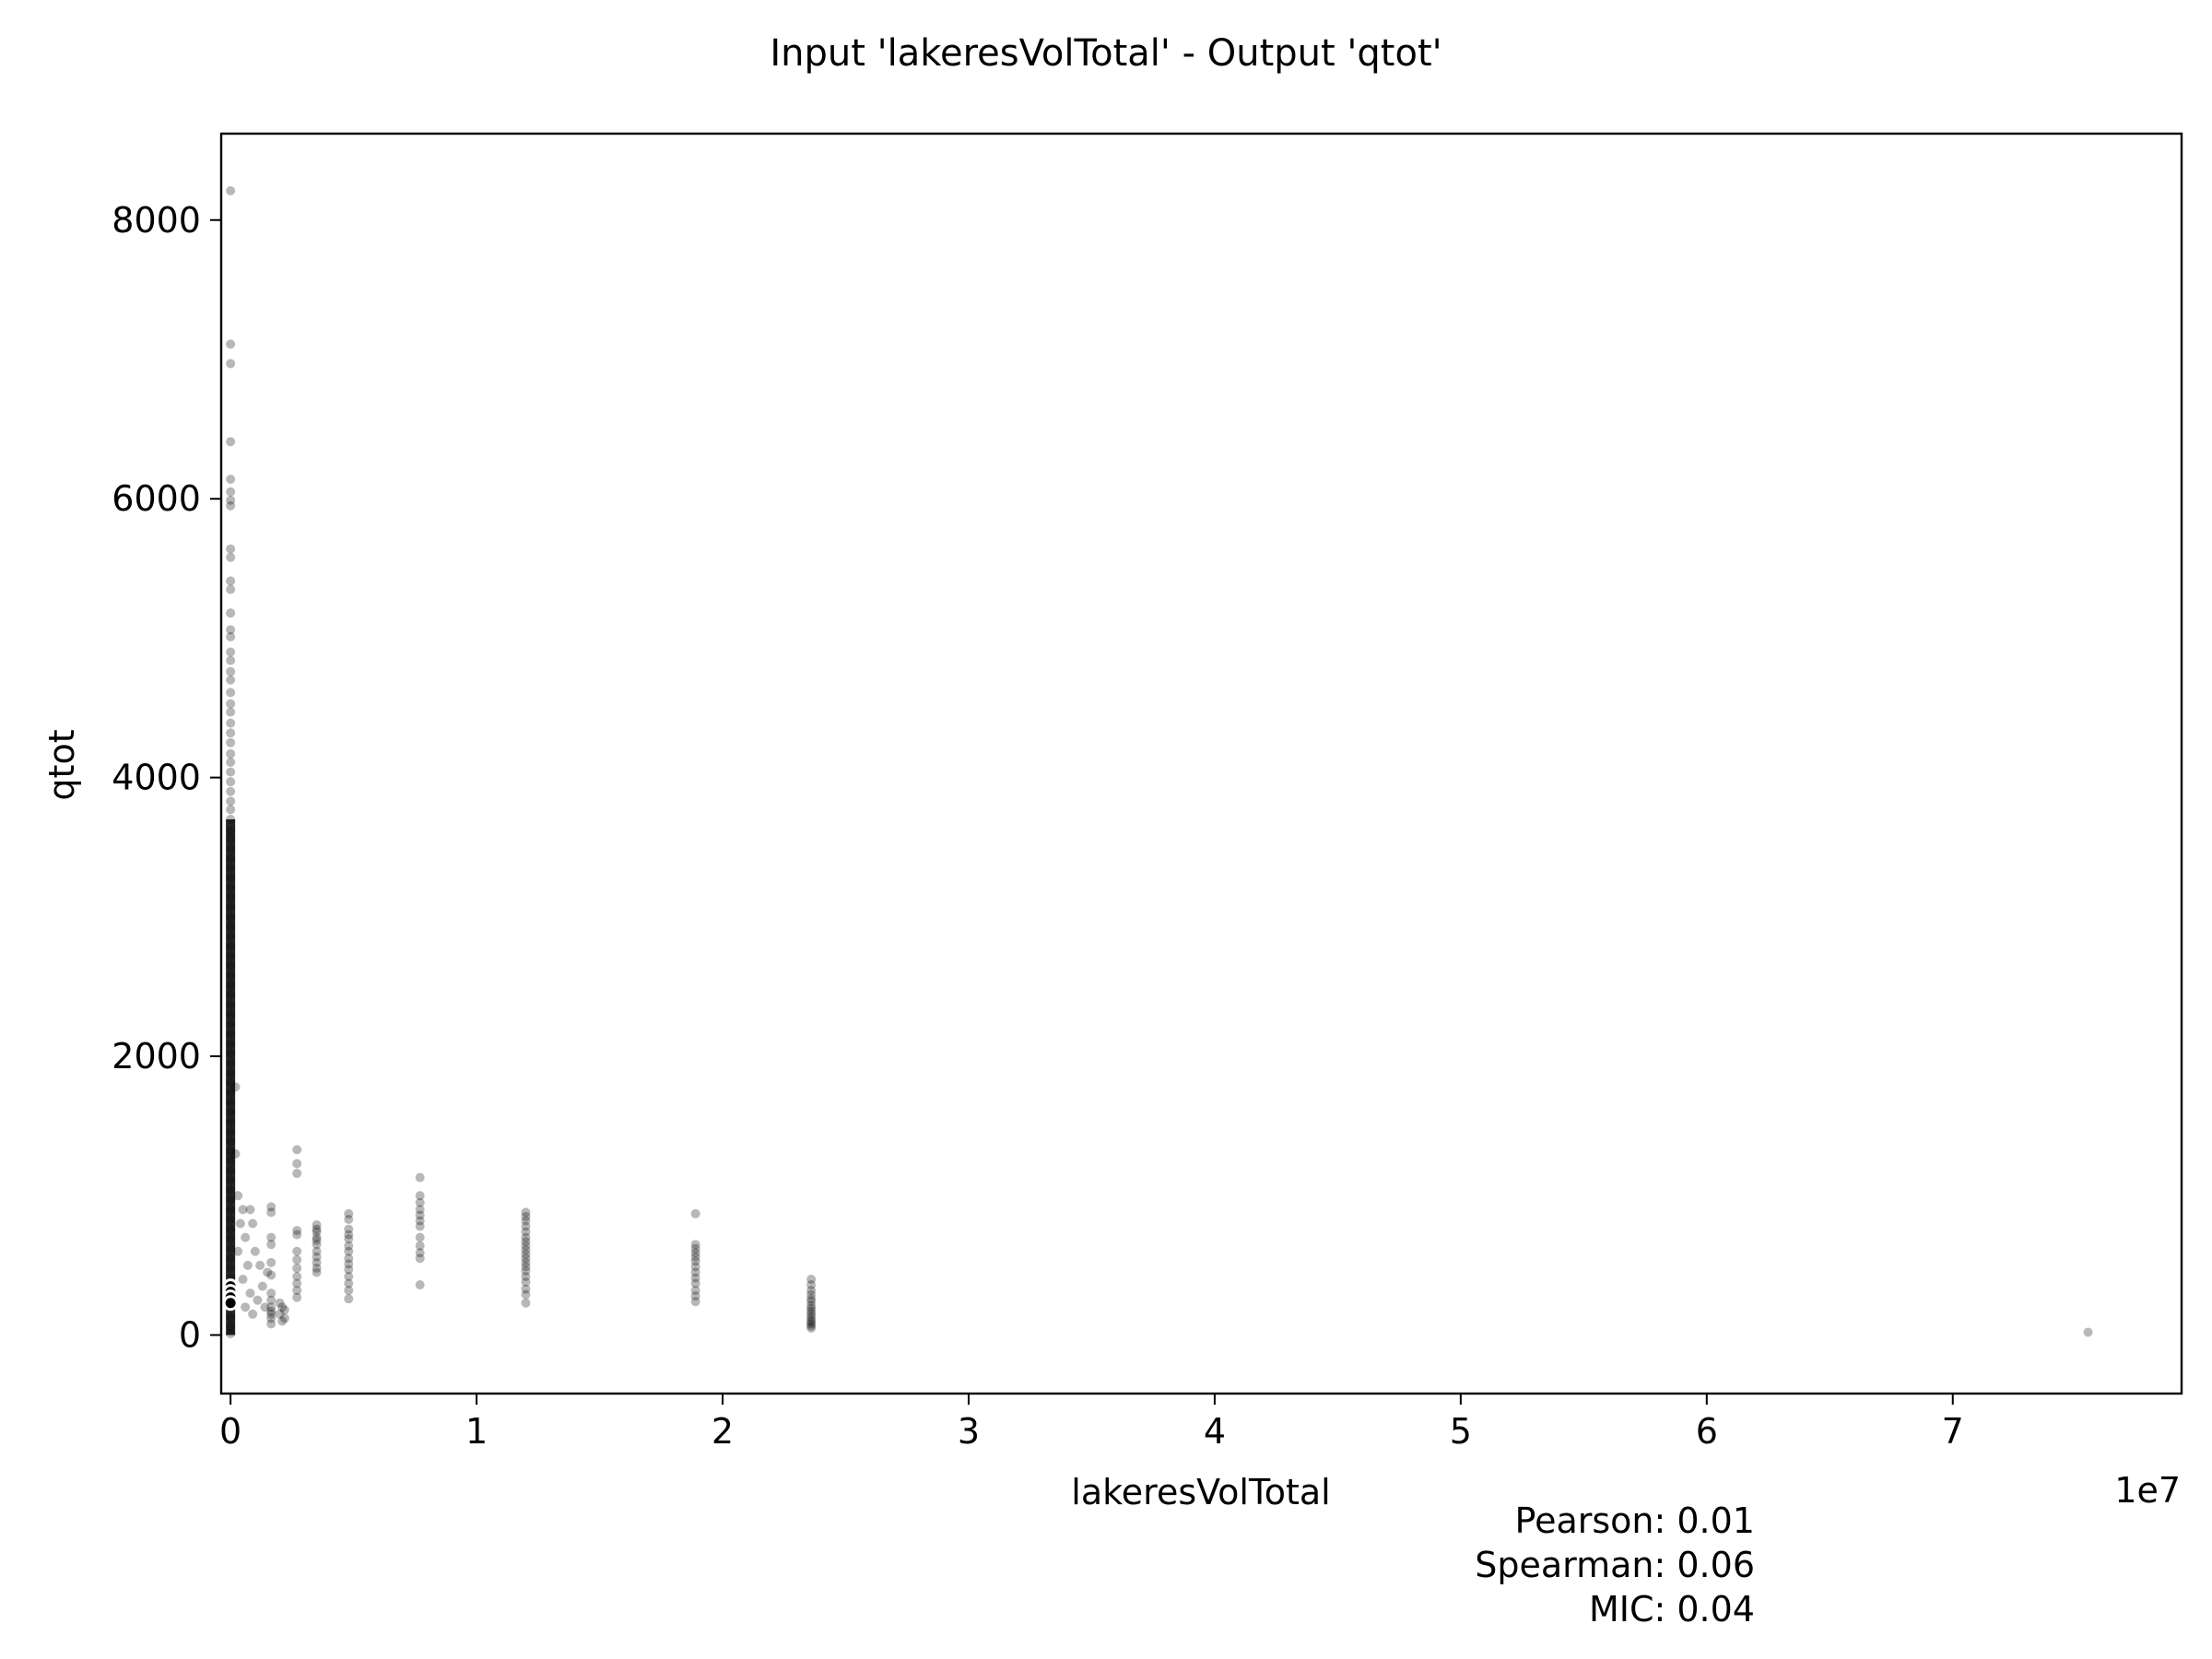 Image resolution: width=2212 pixels, height=1659 pixels. I want to click on chart-title: Input 'lakeresVolTotal' - Output 'qtot', so click(1105, 53).